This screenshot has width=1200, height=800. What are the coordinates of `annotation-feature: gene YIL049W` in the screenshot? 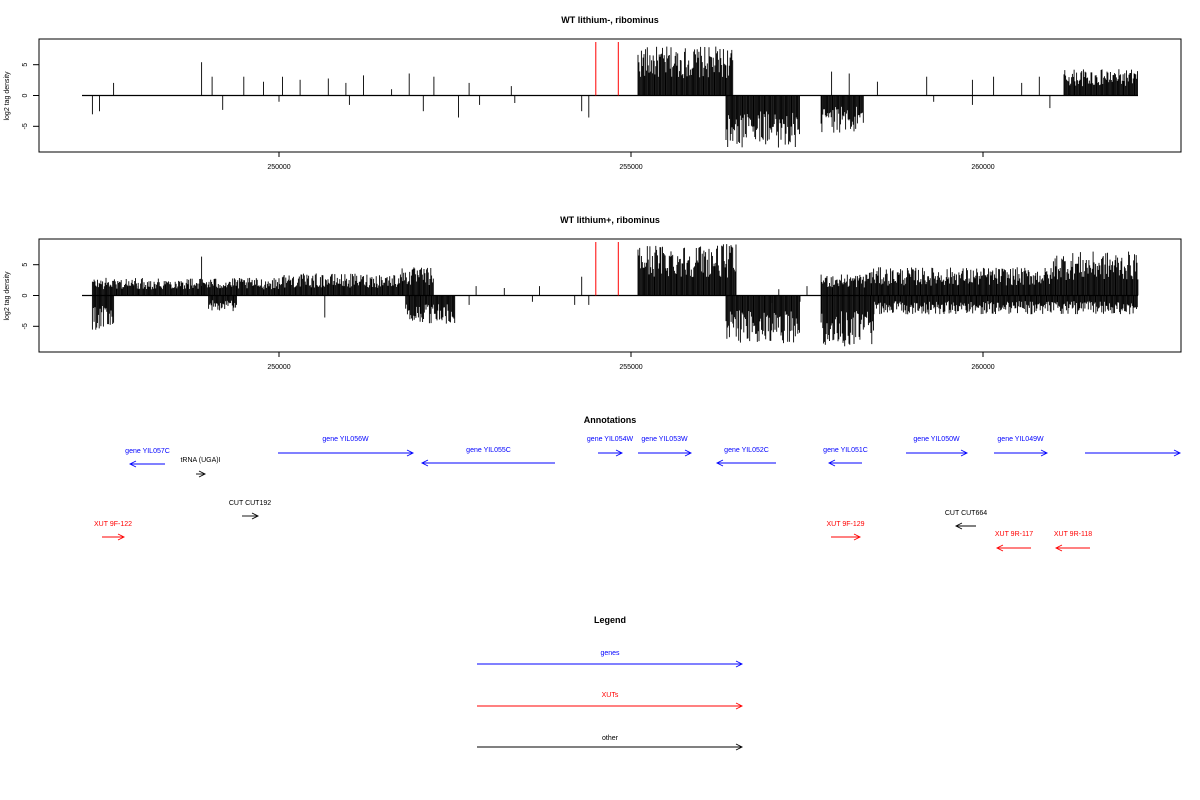 It's located at (1021, 446).